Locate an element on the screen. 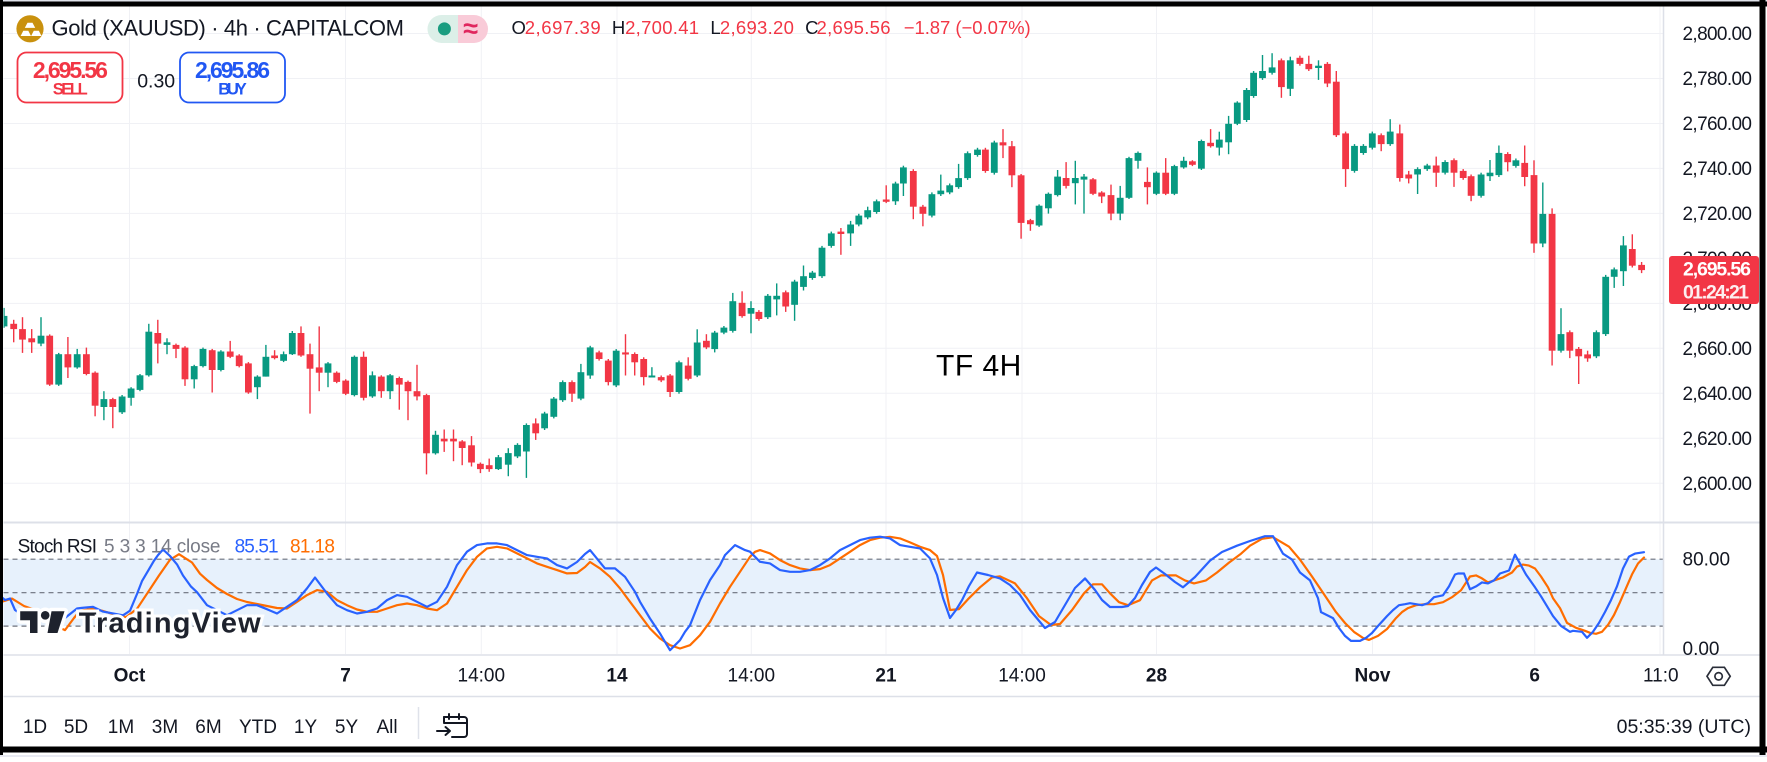 The height and width of the screenshot is (762, 1767). svg-text: 2,720.00 is located at coordinates (1718, 214).